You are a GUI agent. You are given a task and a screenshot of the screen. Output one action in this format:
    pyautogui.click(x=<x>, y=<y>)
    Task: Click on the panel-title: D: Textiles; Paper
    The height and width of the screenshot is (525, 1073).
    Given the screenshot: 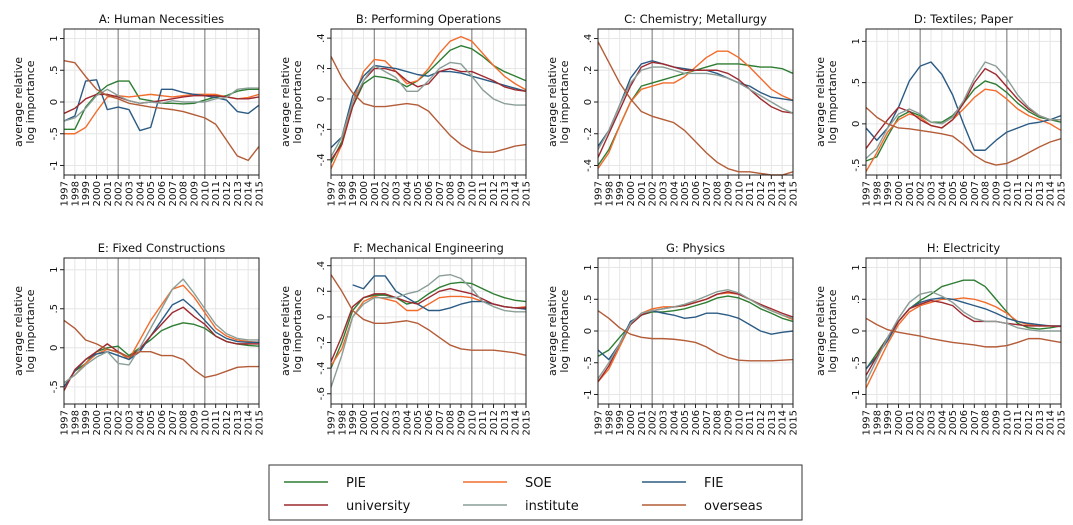 What is the action you would take?
    pyautogui.click(x=963, y=19)
    